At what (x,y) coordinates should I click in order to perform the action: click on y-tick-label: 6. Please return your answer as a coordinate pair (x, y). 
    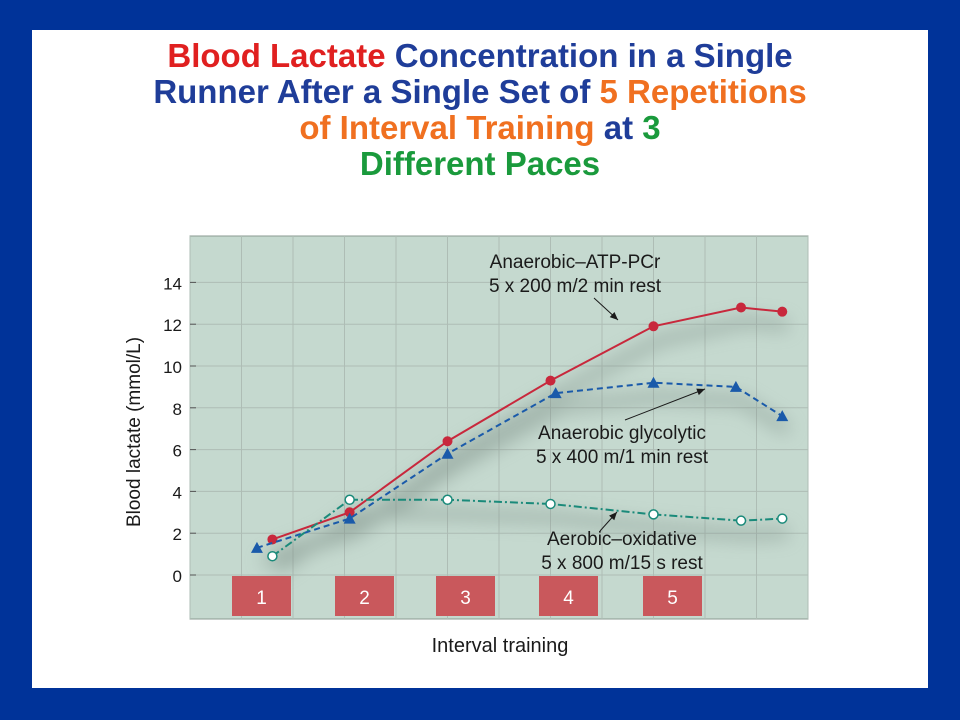
    Looking at the image, I should click on (177, 451).